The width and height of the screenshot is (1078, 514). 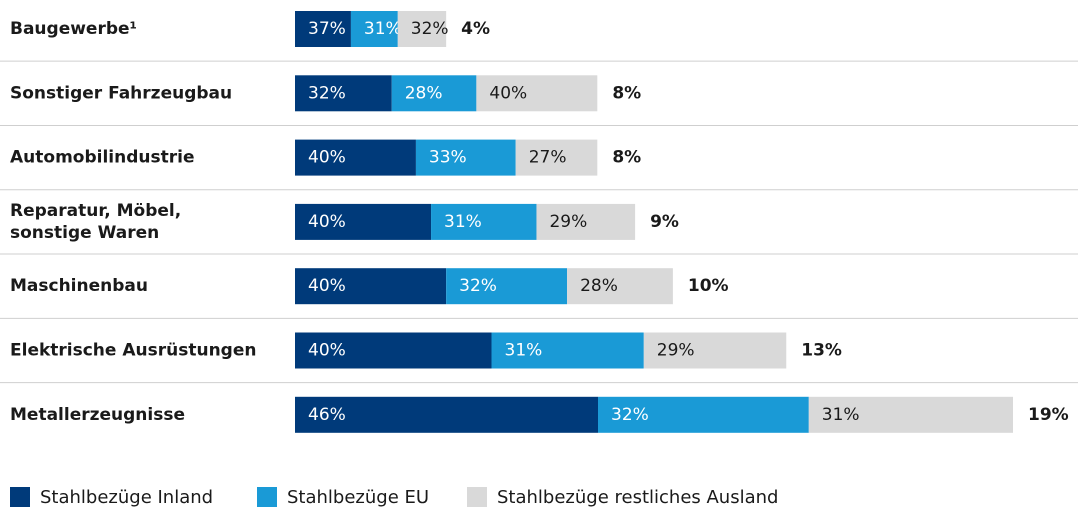 I want to click on category-label: Elektrische Ausrüstungen, so click(x=133, y=351).